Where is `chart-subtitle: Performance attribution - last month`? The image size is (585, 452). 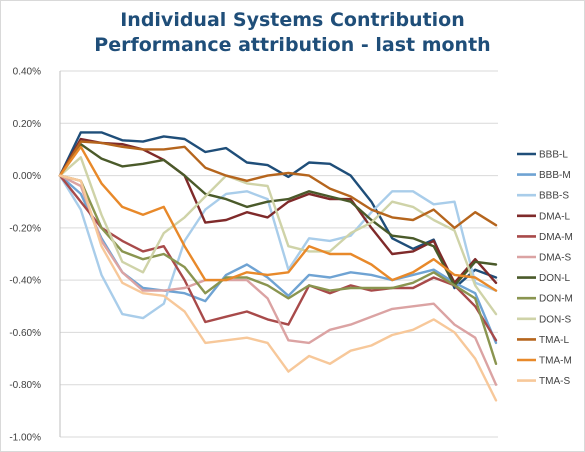
chart-subtitle: Performance attribution - last month is located at coordinates (292, 45).